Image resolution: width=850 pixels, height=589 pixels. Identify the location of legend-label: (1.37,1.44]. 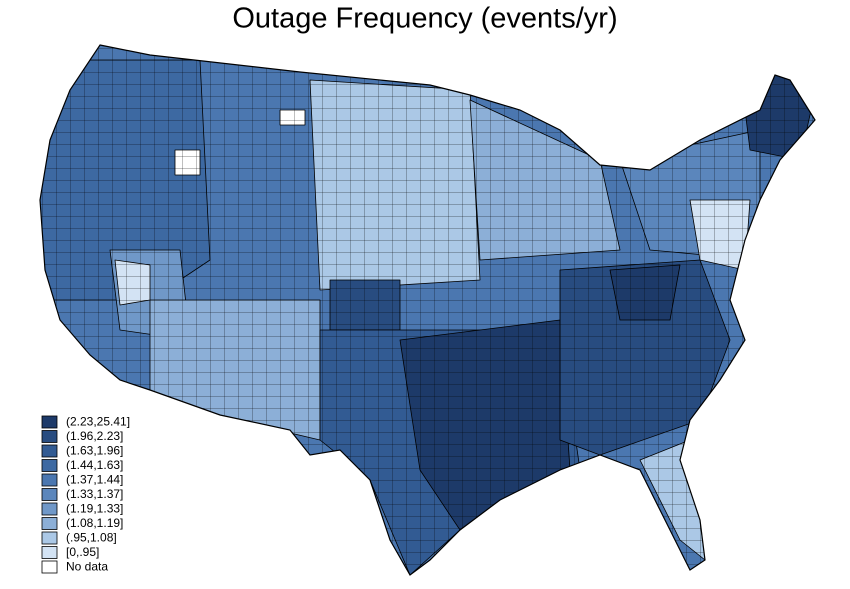
(94, 480).